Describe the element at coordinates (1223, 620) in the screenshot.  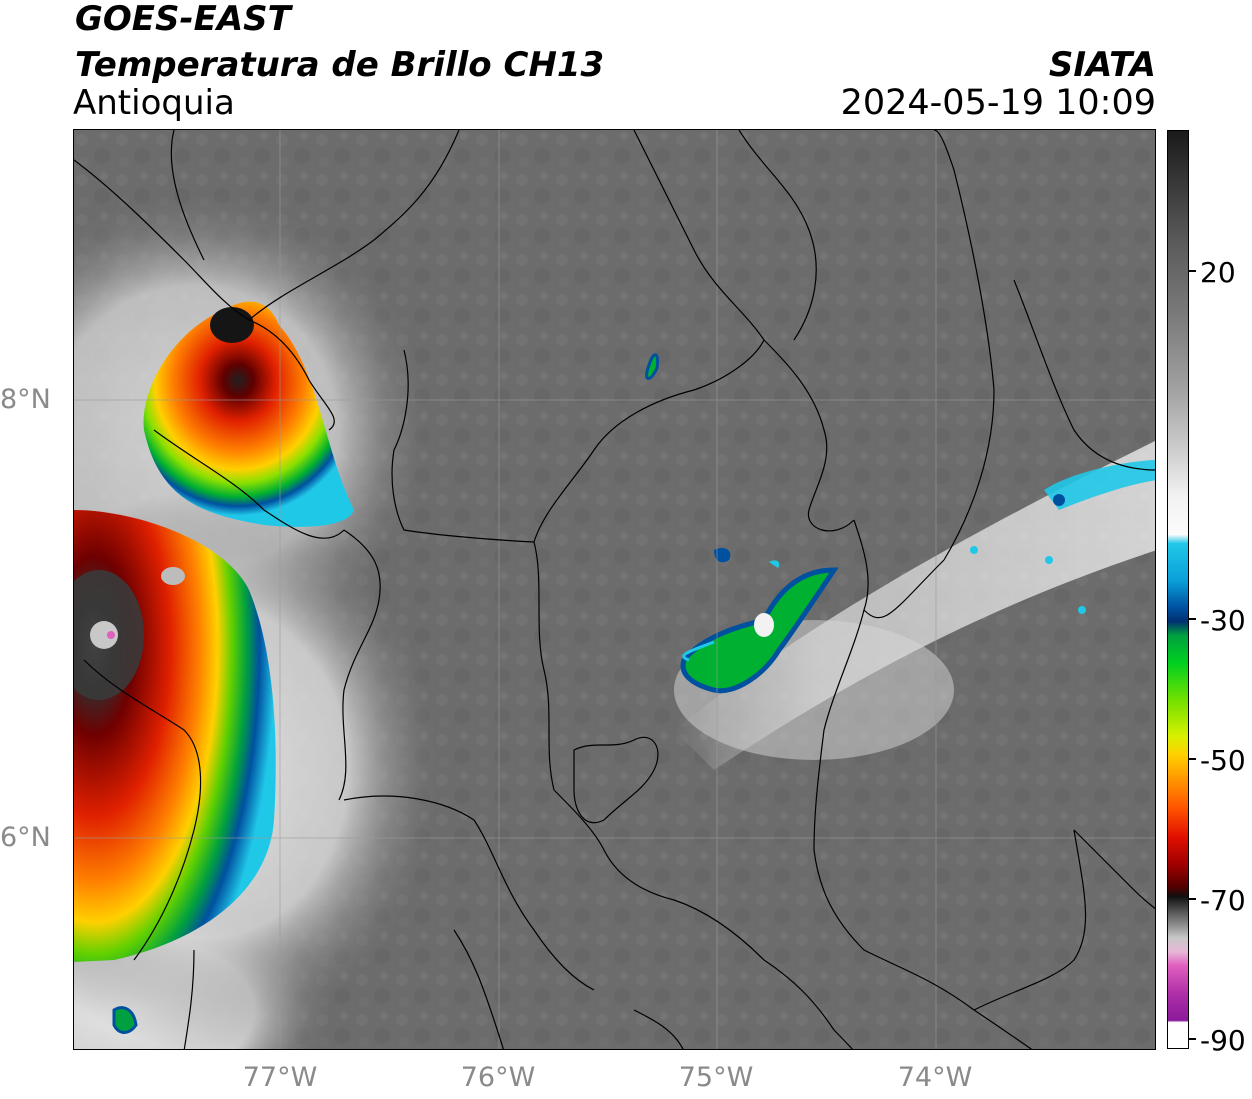
I see `colorbar-label-minus30: -30` at that location.